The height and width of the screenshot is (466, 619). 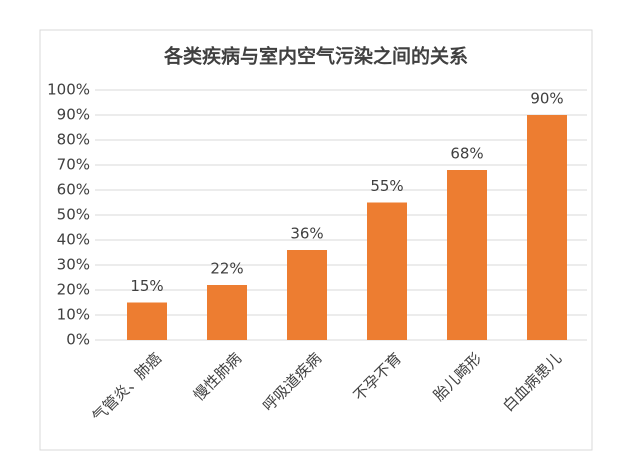 I want to click on y-tick-label: 10%, so click(x=73, y=315).